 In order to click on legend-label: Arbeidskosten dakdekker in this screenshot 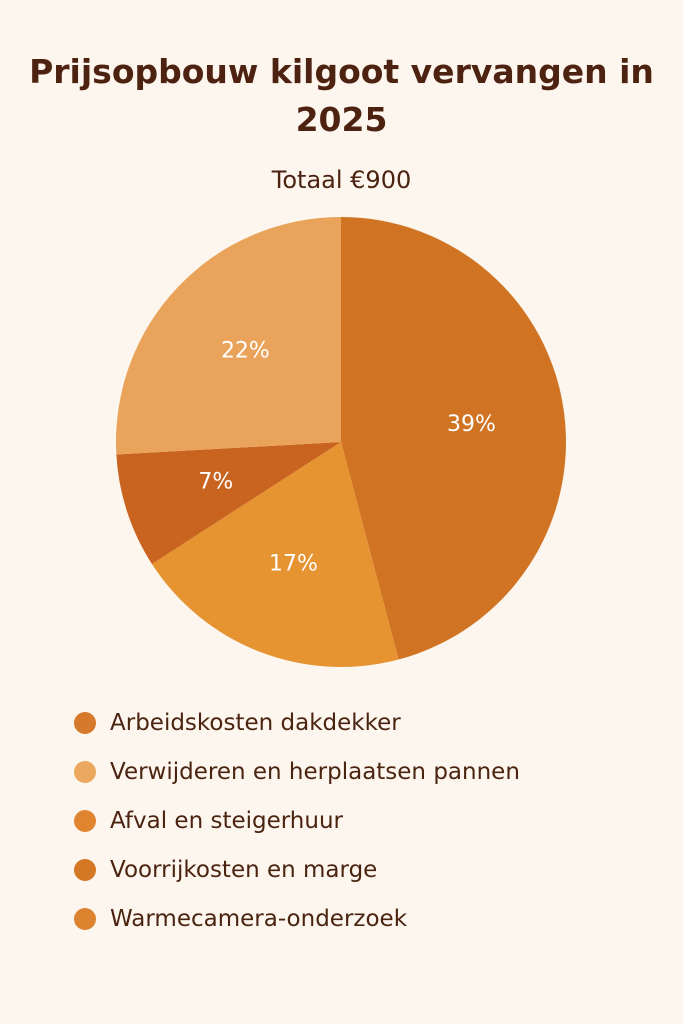, I will do `click(255, 722)`.